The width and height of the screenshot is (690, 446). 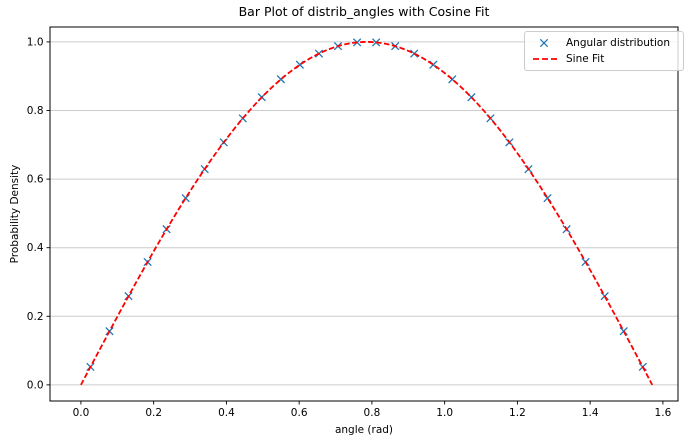 I want to click on x-axis-label: angle (rad), so click(x=364, y=430).